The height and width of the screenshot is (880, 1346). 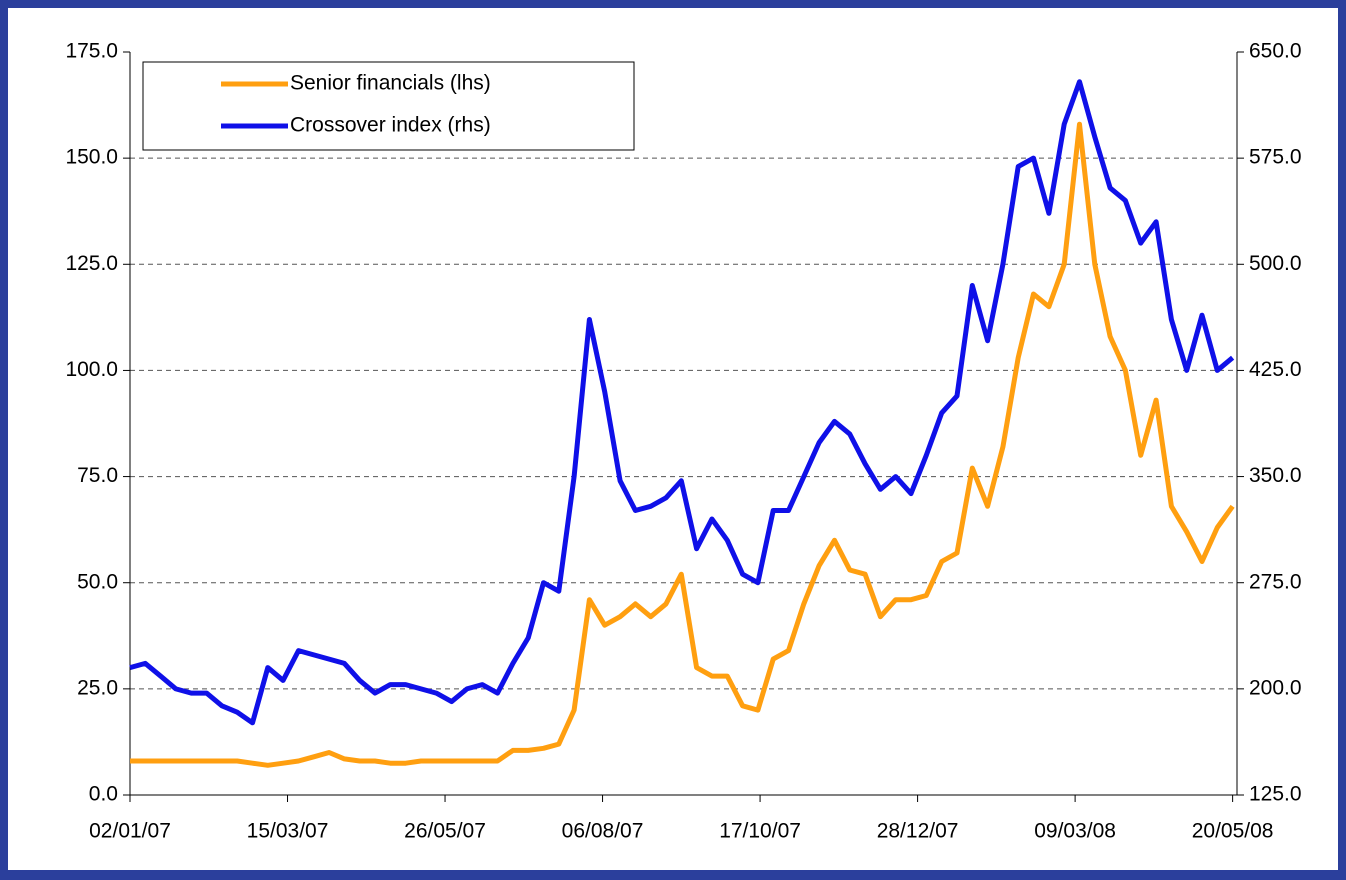 I want to click on y-tick-label: 125.0, so click(x=91, y=263).